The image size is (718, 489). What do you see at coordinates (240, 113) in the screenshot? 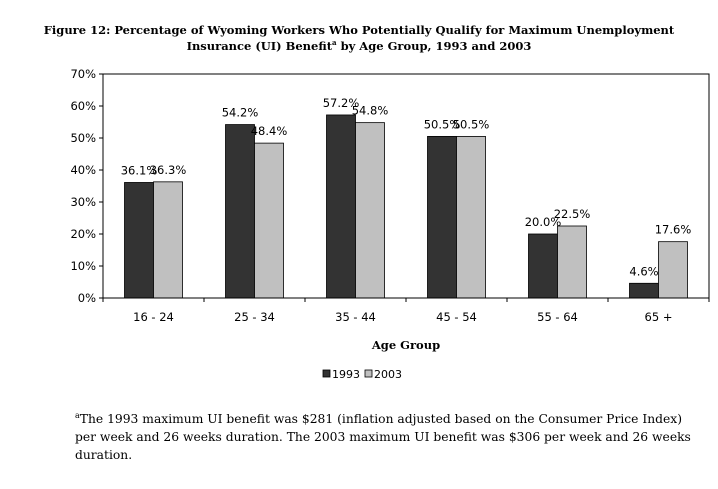
I see `data-label: 54.2%` at bounding box center [240, 113].